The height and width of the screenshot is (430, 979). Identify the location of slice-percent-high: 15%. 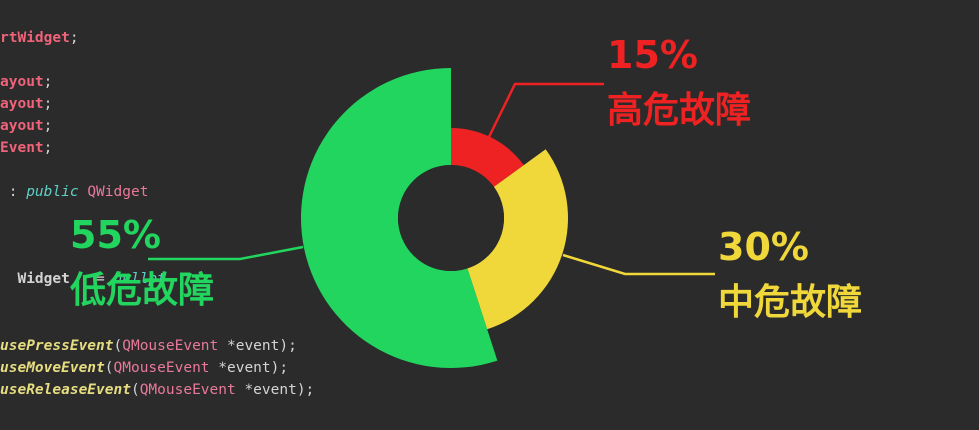
(652, 55).